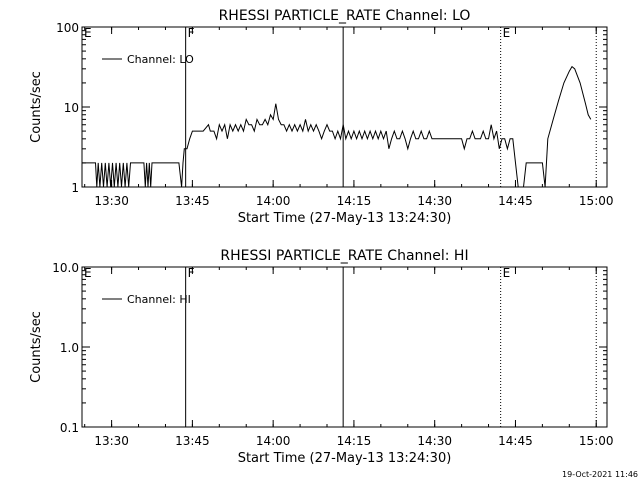  Describe the element at coordinates (344, 256) in the screenshot. I see `chart-title: RHESSI PARTICLE_RATE Channel: HI` at that location.